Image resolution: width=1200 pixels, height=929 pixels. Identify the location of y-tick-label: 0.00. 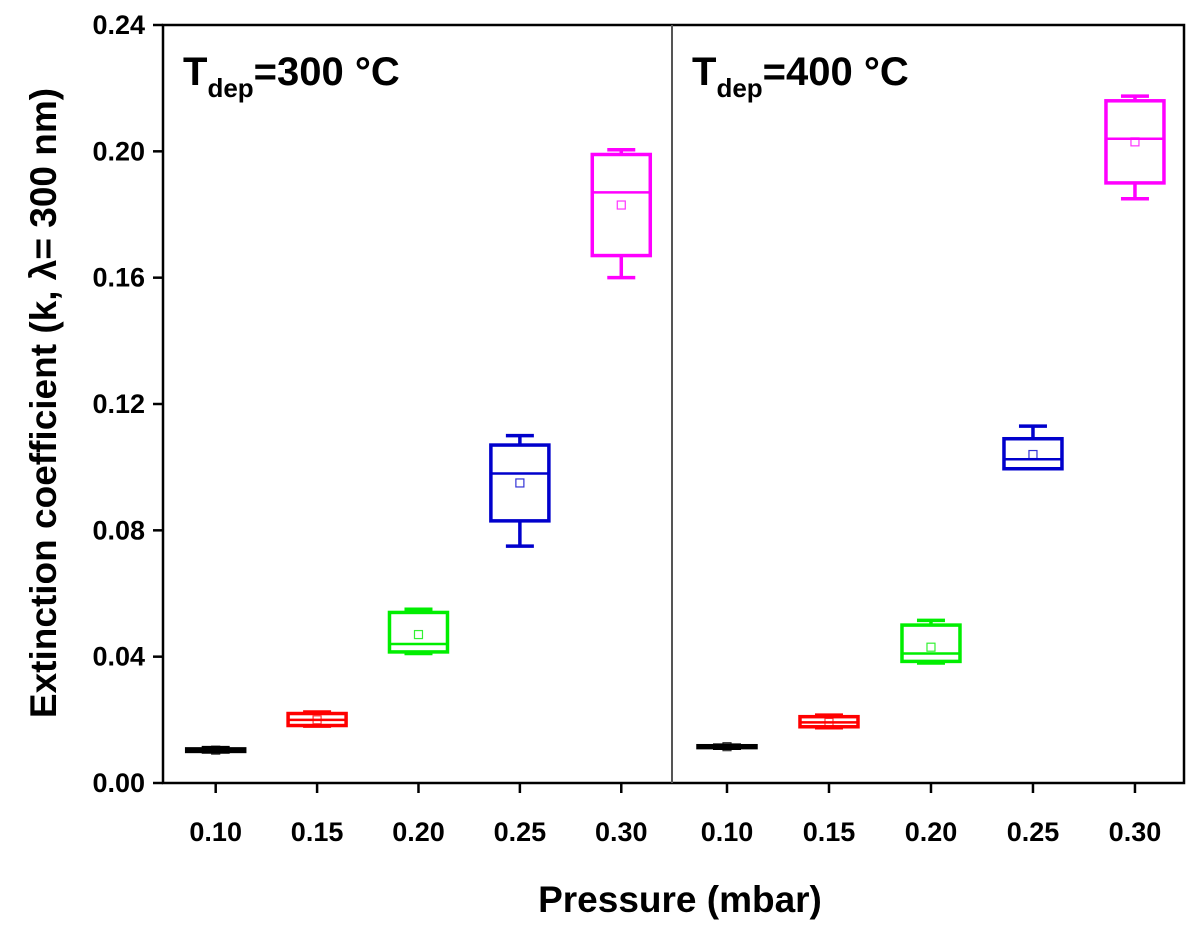
(118, 783).